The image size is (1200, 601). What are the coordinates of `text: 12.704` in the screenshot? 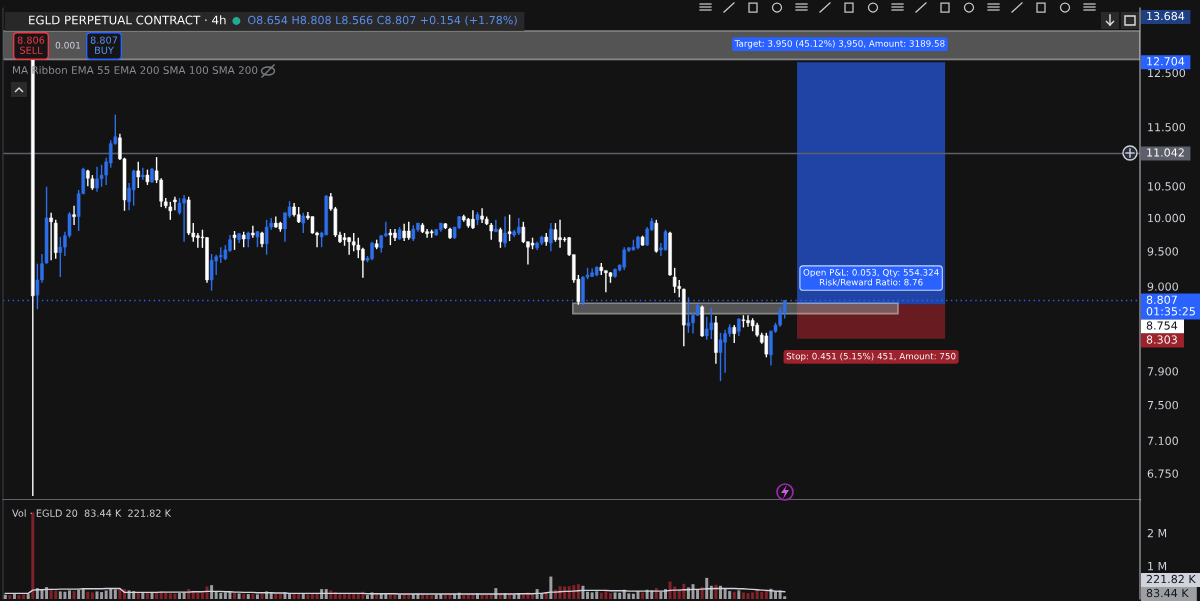 It's located at (1166, 61).